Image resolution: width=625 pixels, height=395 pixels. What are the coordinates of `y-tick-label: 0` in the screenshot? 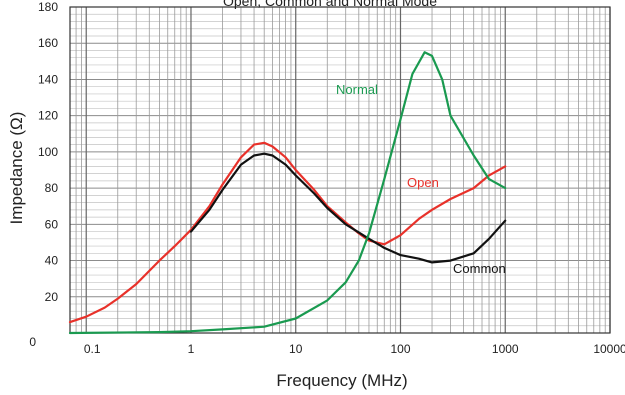 It's located at (32, 342).